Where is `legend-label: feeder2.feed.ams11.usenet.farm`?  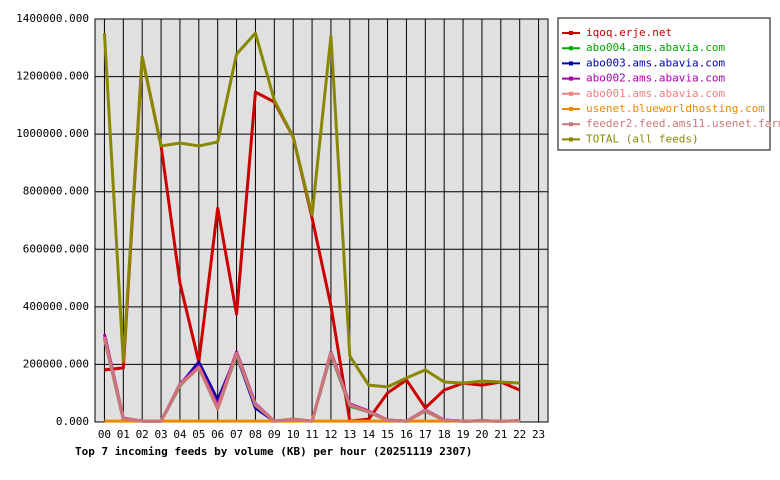
legend-label: feeder2.feed.ams11.usenet.farm is located at coordinates (683, 123).